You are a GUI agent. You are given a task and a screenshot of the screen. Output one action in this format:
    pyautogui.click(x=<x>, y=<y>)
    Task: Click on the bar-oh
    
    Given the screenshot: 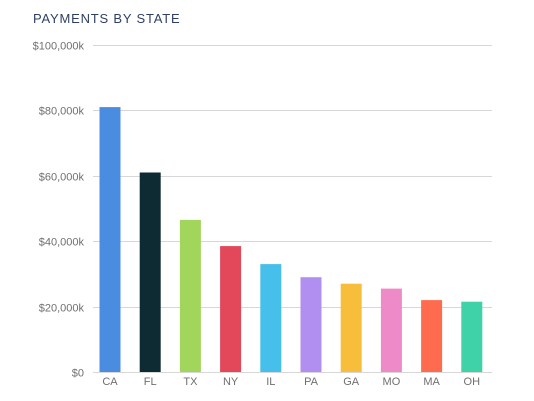 What is the action you would take?
    pyautogui.click(x=472, y=336)
    